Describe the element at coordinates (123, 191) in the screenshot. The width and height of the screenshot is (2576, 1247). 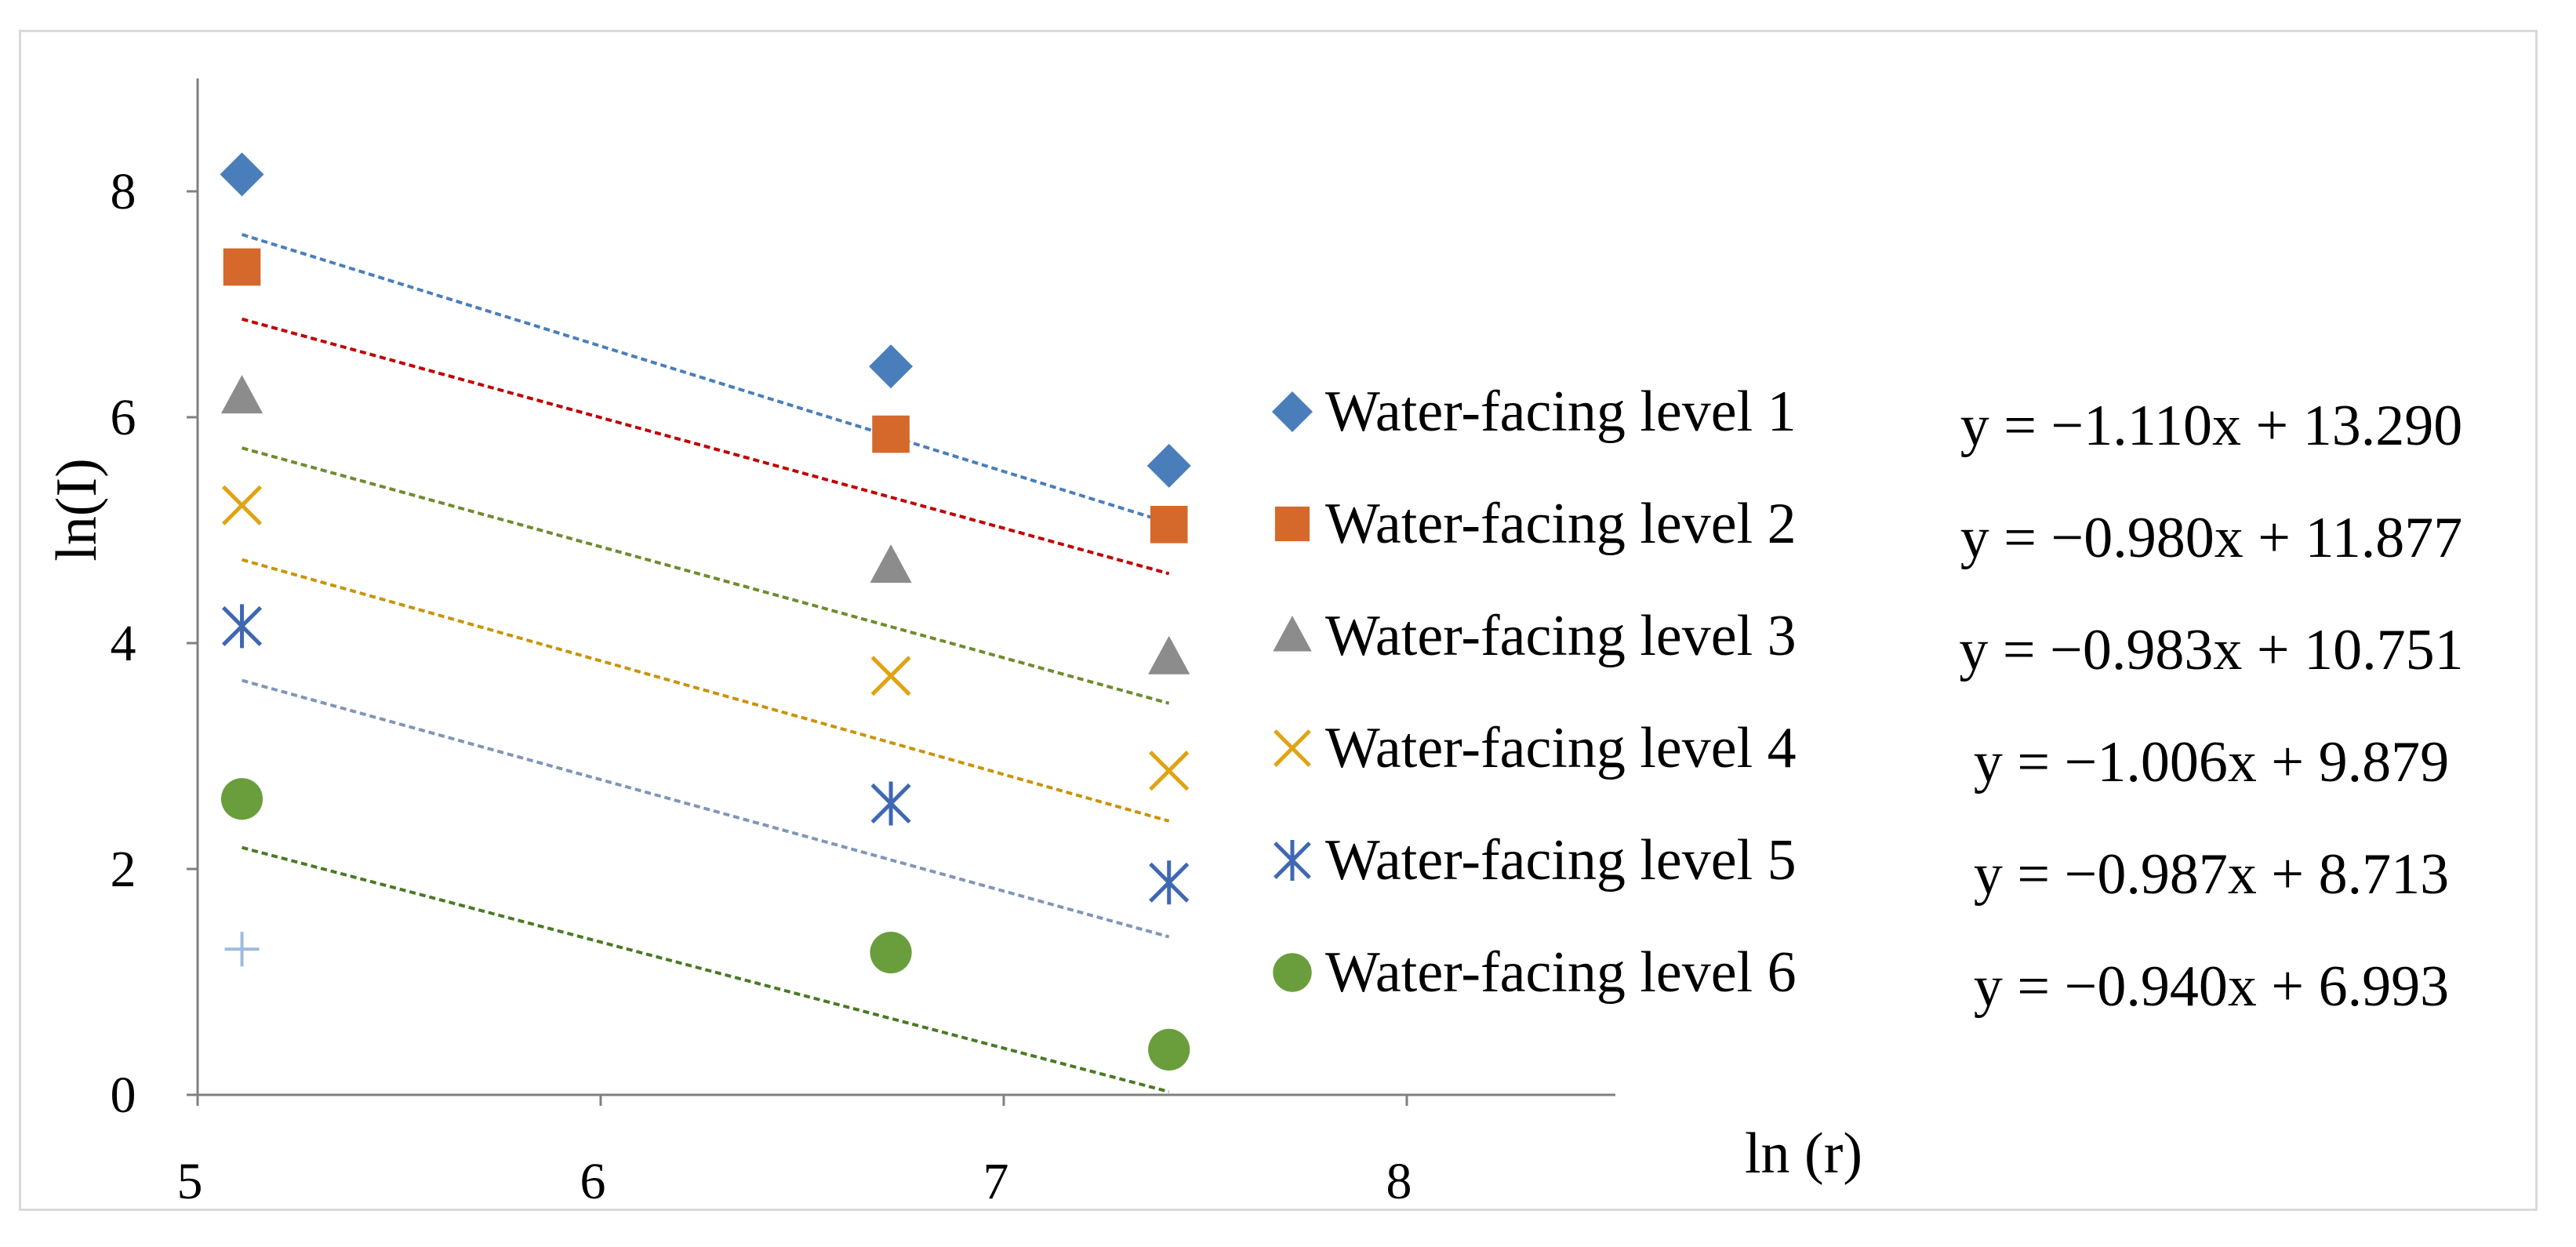
I see `y-tick-label: 8` at that location.